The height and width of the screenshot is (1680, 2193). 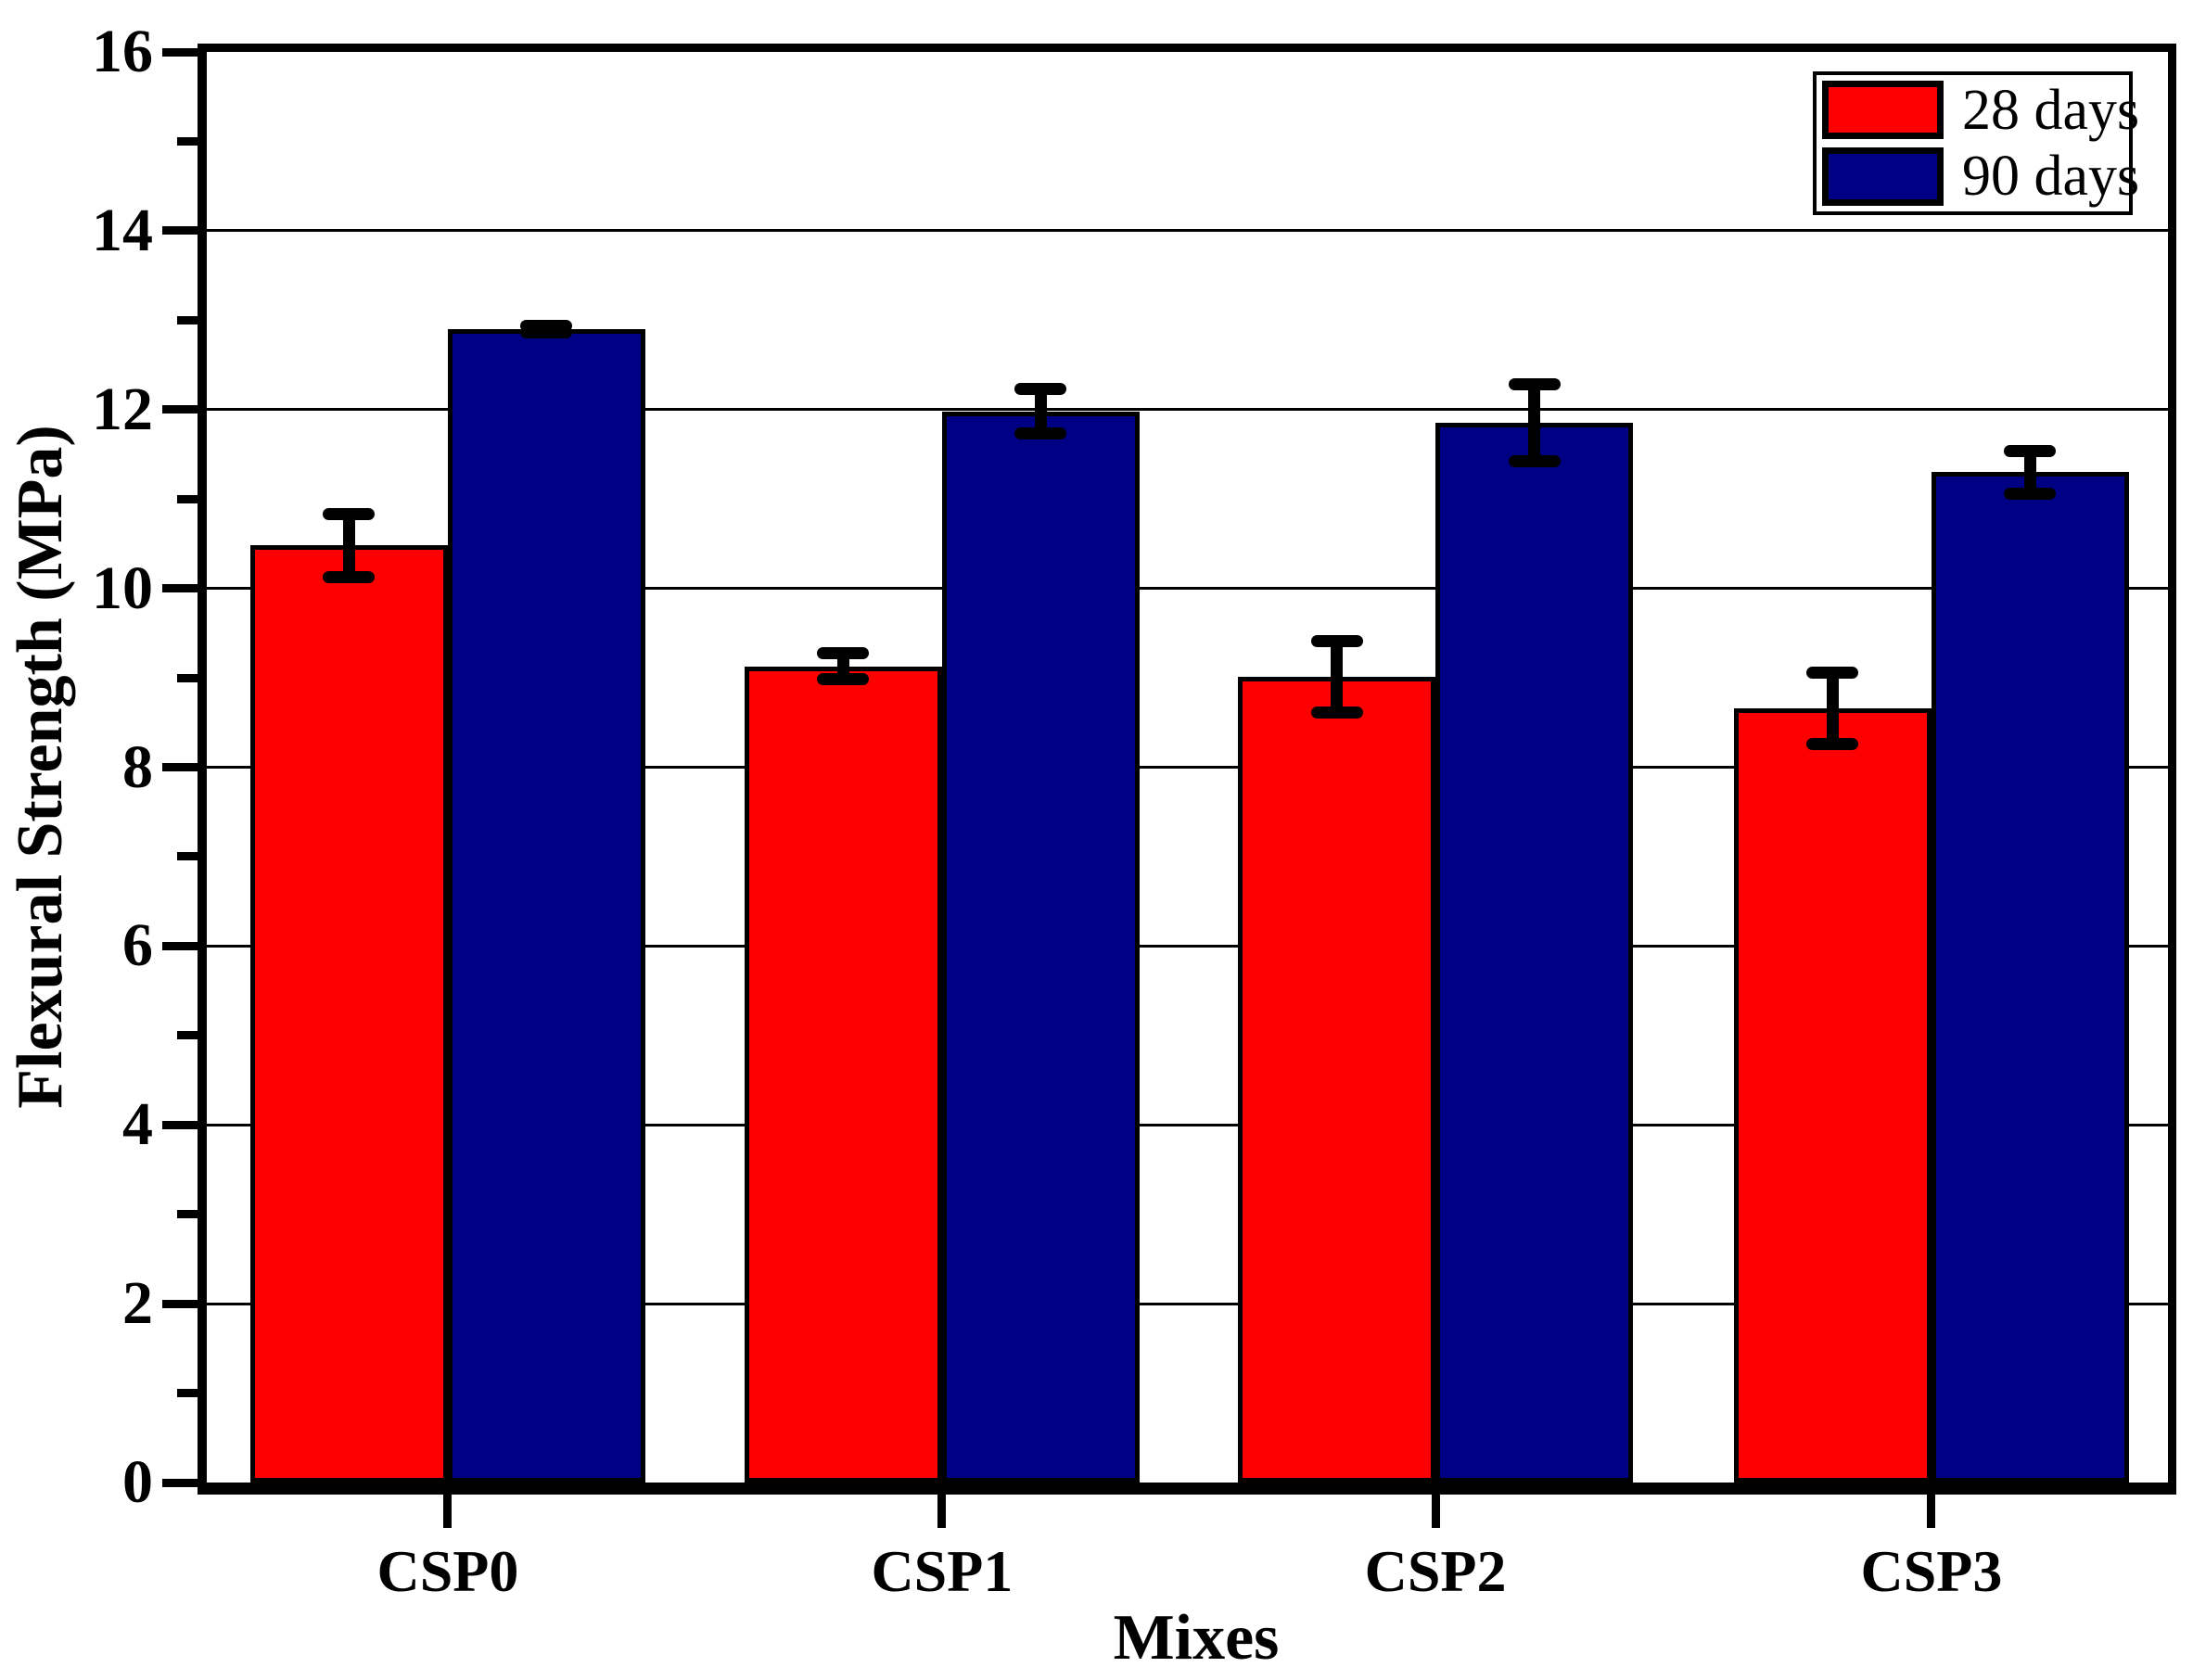 I want to click on error-bar-cap-high-csp3-28-days, so click(x=1832, y=672).